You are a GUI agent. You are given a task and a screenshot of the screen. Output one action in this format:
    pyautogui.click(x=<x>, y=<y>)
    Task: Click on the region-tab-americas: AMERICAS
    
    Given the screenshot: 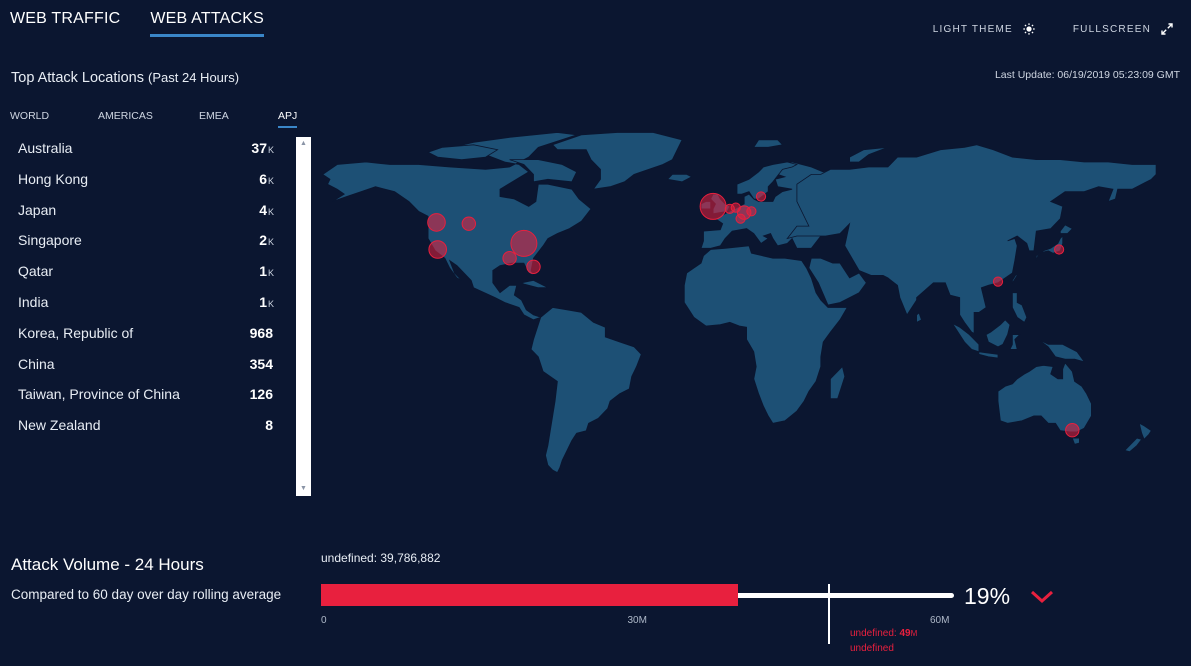 What is the action you would take?
    pyautogui.click(x=125, y=116)
    